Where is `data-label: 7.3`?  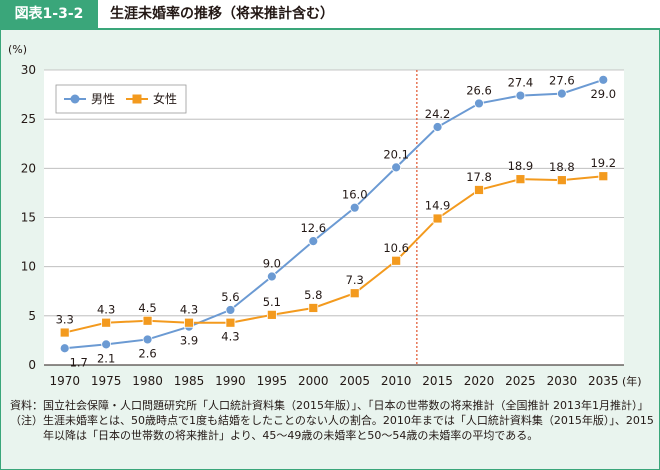 data-label: 7.3 is located at coordinates (355, 280).